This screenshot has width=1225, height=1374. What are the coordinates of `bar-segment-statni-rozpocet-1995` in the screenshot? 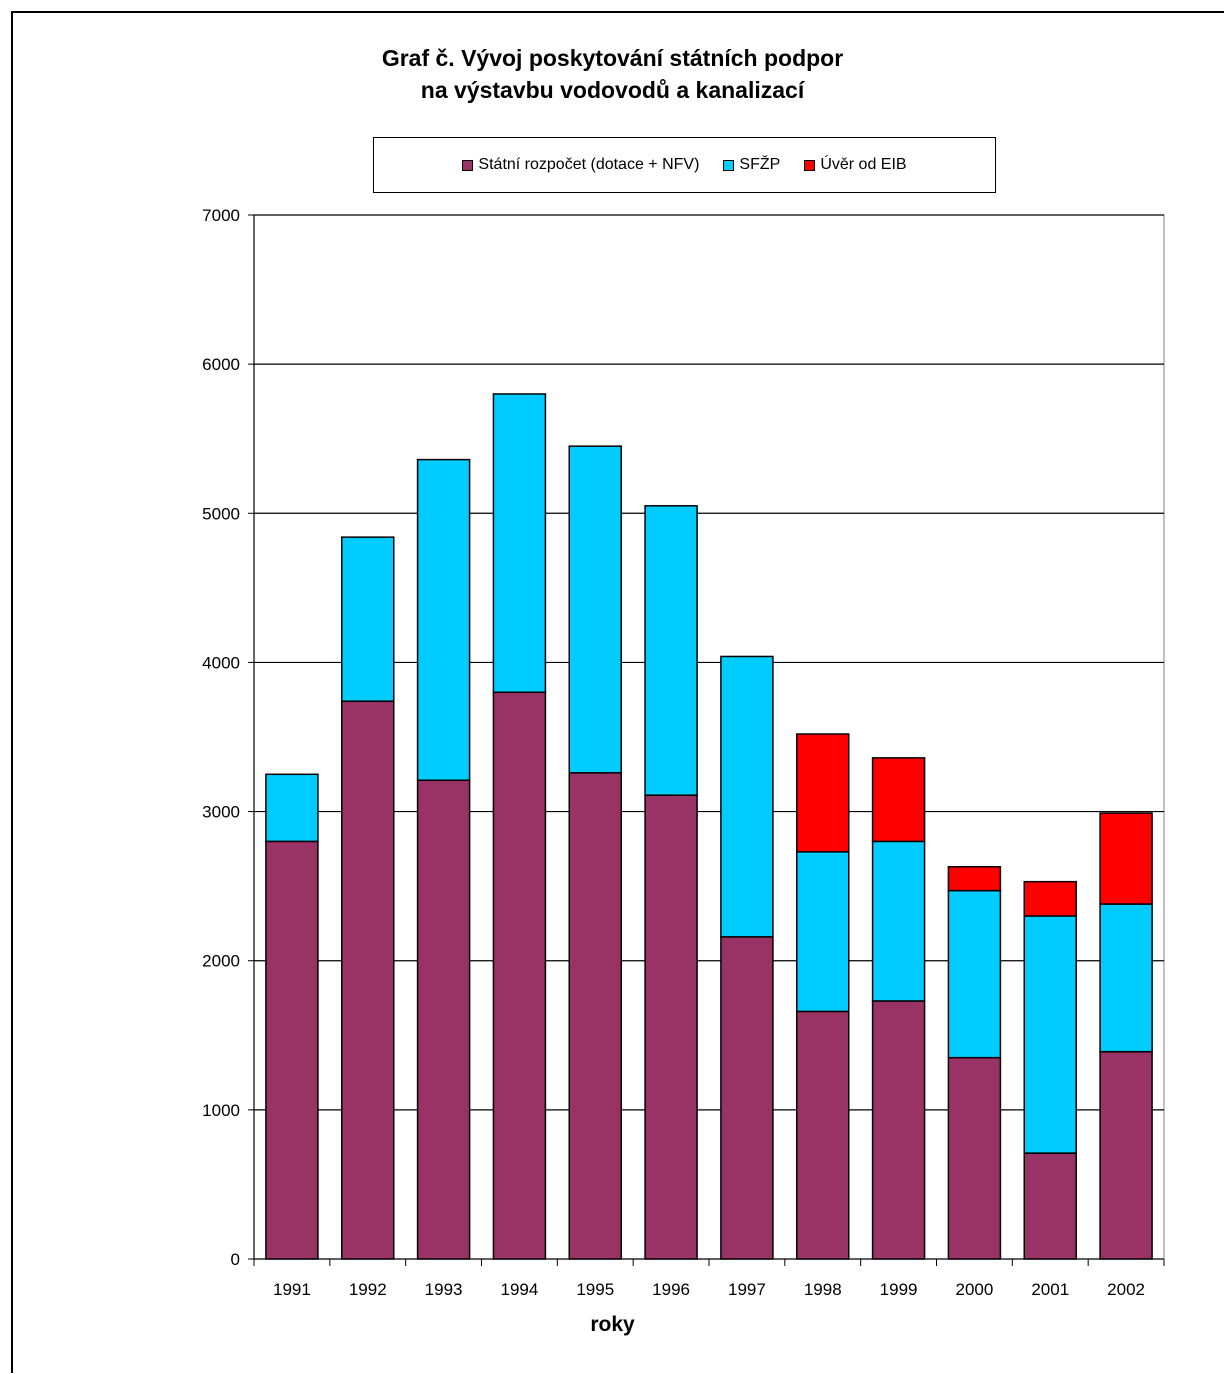 It's located at (595, 1016).